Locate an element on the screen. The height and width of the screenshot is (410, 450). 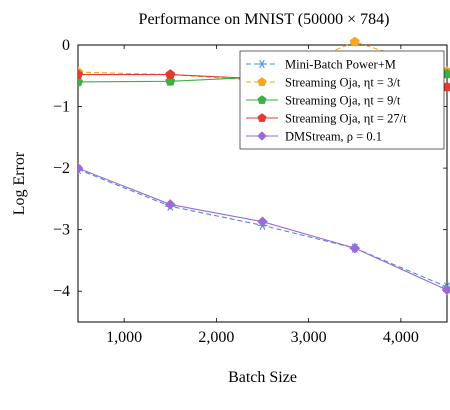
x-axis-label: Batch Size is located at coordinates (262, 377).